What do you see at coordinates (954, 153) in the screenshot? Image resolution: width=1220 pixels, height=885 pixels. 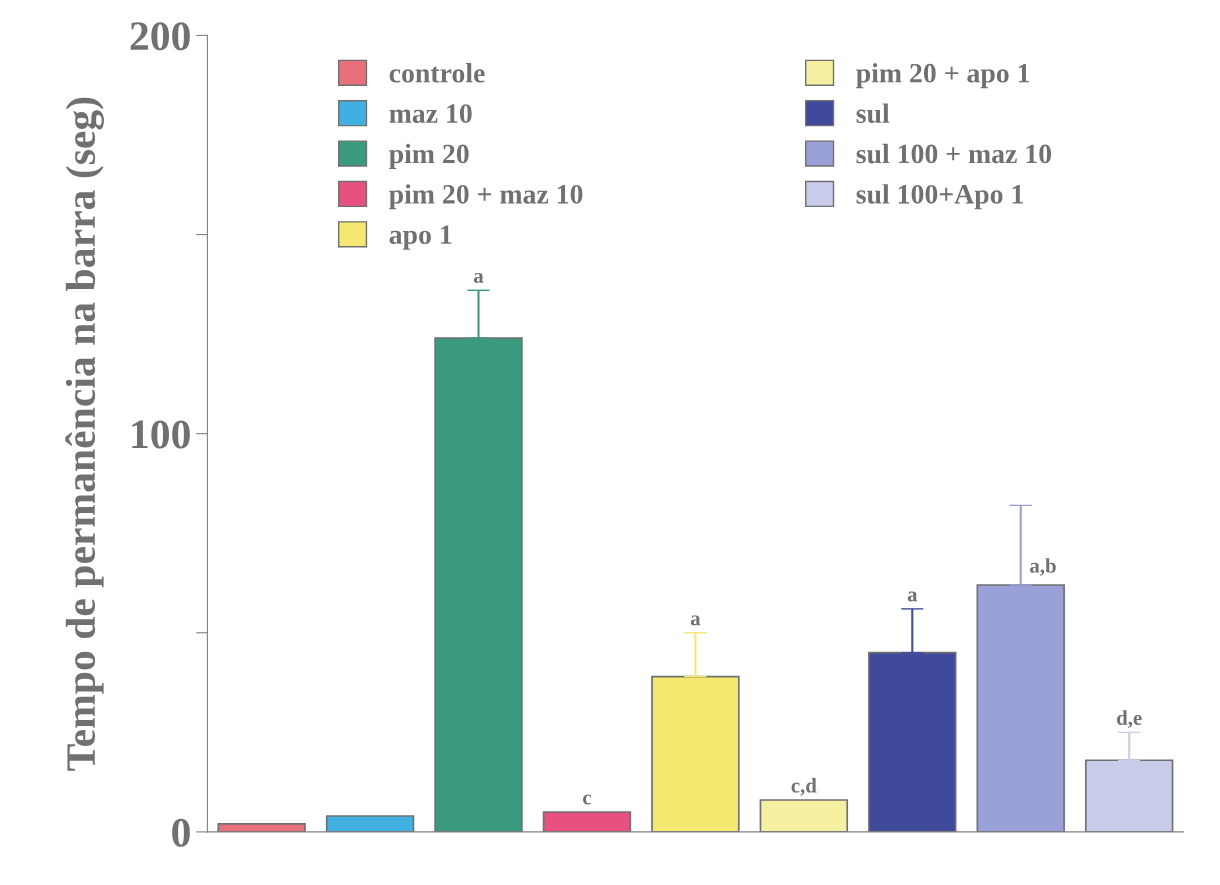 I see `legend-label: sul 100 + maz 10` at bounding box center [954, 153].